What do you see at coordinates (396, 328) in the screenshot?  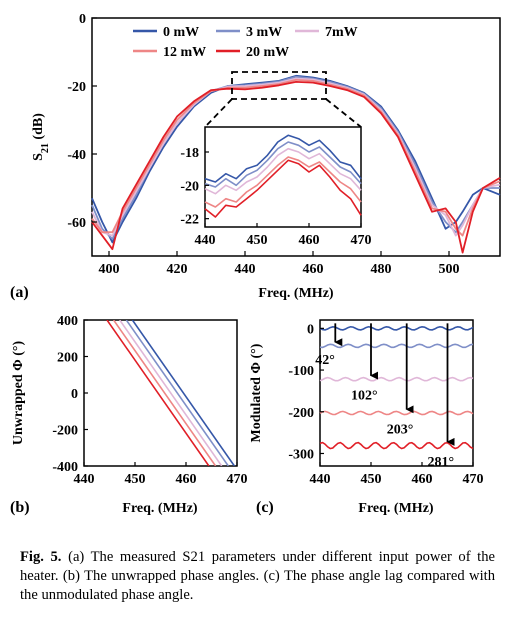 I see `panel-c-series-0mw` at bounding box center [396, 328].